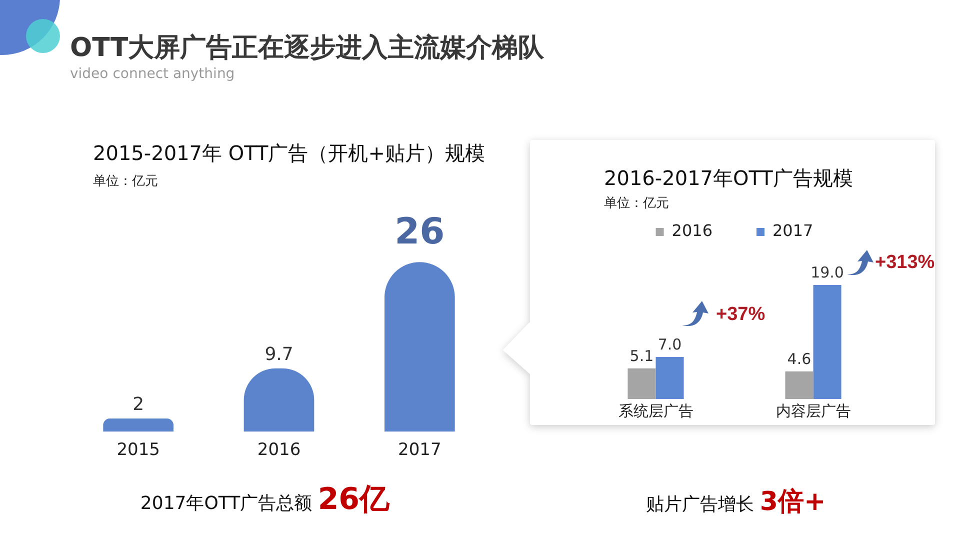 The width and height of the screenshot is (960, 536). Describe the element at coordinates (279, 355) in the screenshot. I see `data-label: 9.7` at that location.